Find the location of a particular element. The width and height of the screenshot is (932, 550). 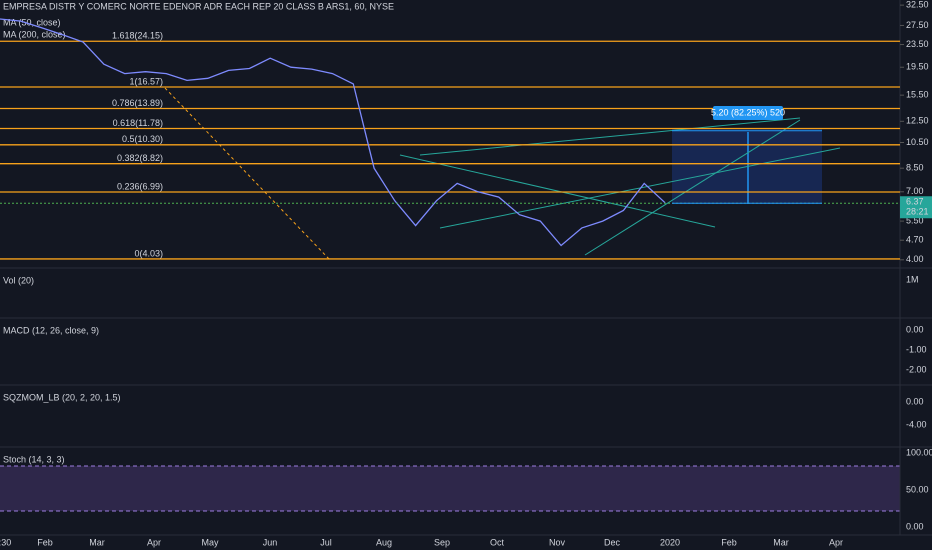

price-tick-label: 12.50 is located at coordinates (917, 121).